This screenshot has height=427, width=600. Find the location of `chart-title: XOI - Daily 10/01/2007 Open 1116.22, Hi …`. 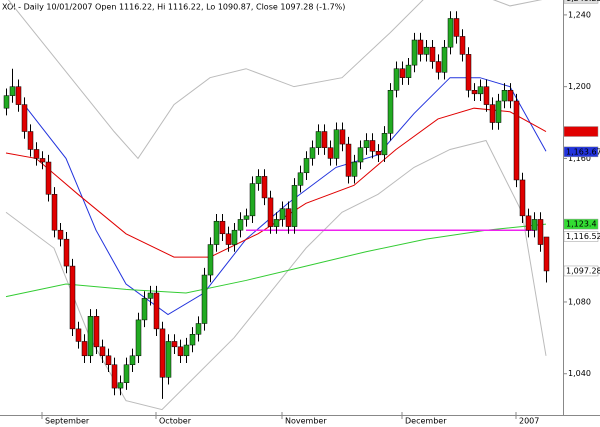

chart-title: XOI - Daily 10/01/2007 Open 1116.22, Hi … is located at coordinates (173, 7).